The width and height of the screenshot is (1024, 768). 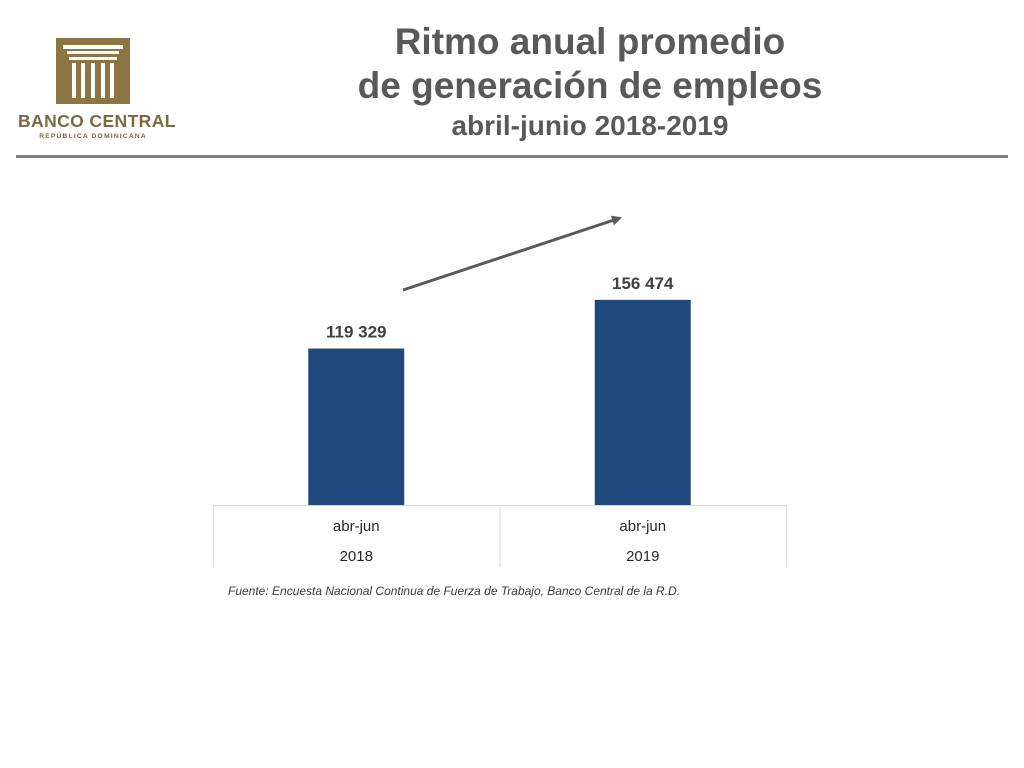 I want to click on logo-subtitle: REPÚBLICA DOMINICANA, so click(x=93, y=136).